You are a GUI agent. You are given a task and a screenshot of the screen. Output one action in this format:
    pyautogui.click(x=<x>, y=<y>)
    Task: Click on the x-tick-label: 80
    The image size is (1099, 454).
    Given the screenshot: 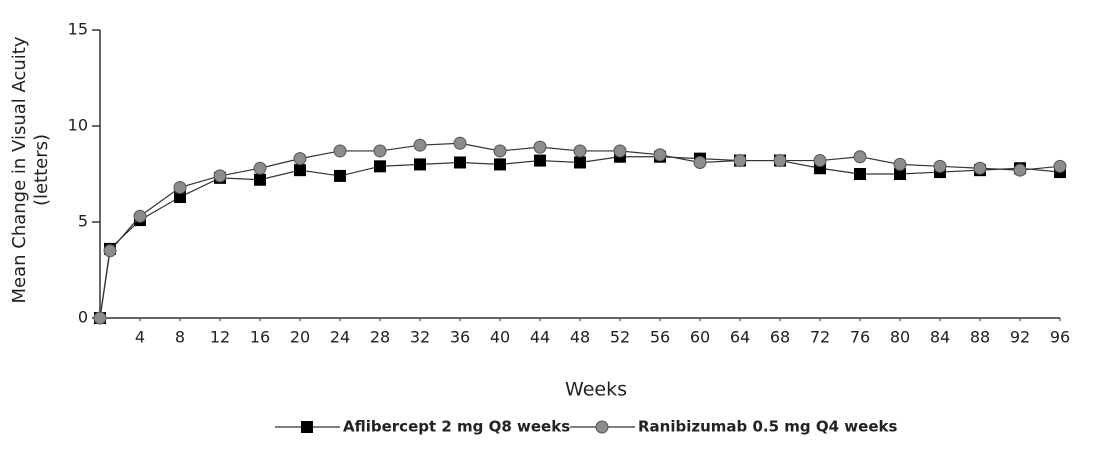 What is the action you would take?
    pyautogui.click(x=900, y=337)
    